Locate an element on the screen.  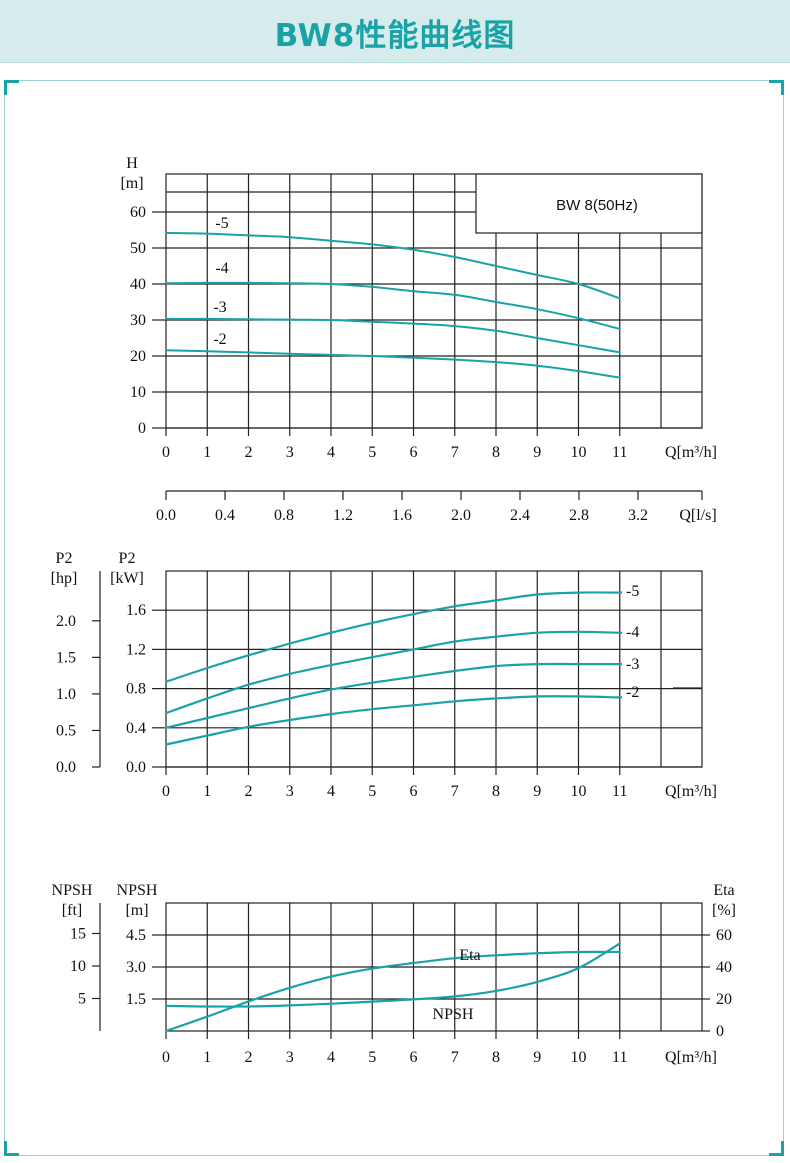
flow-ls-tick-label: 3.2 is located at coordinates (638, 515).